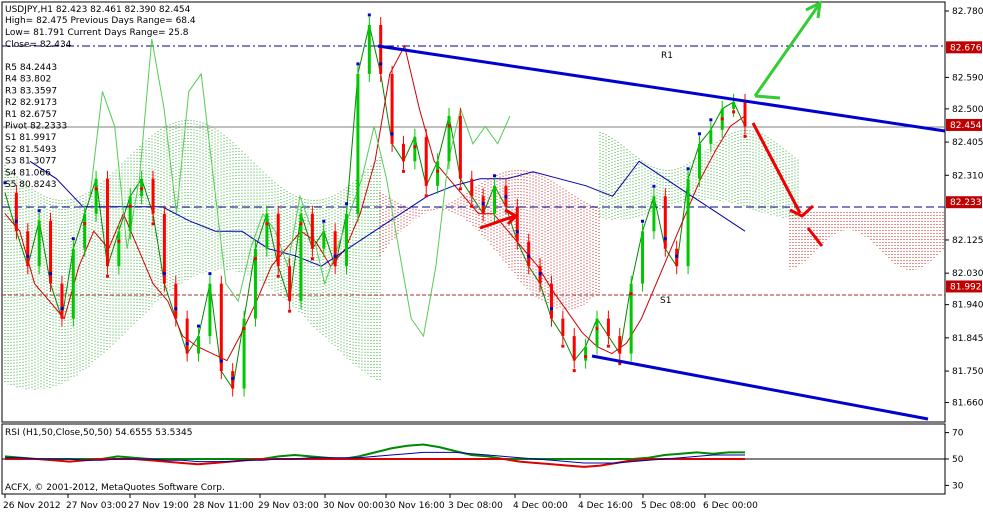 The width and height of the screenshot is (983, 512). I want to click on r1-chart-label: R1, so click(667, 56).